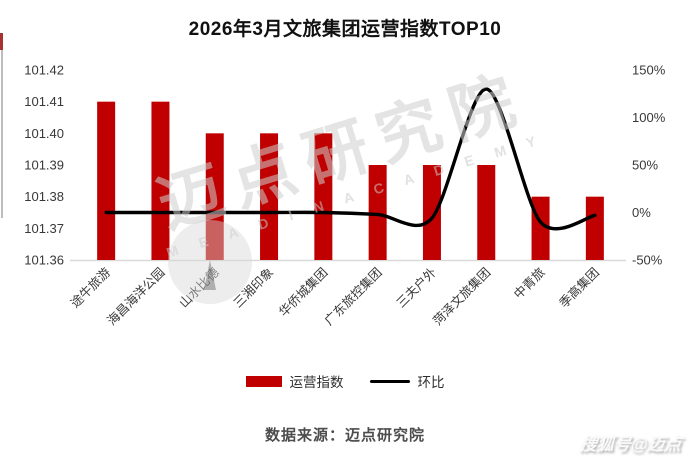 The image size is (690, 463). Describe the element at coordinates (462, 297) in the screenshot. I see `x-axis-label: 菏泽文旅集团` at that location.